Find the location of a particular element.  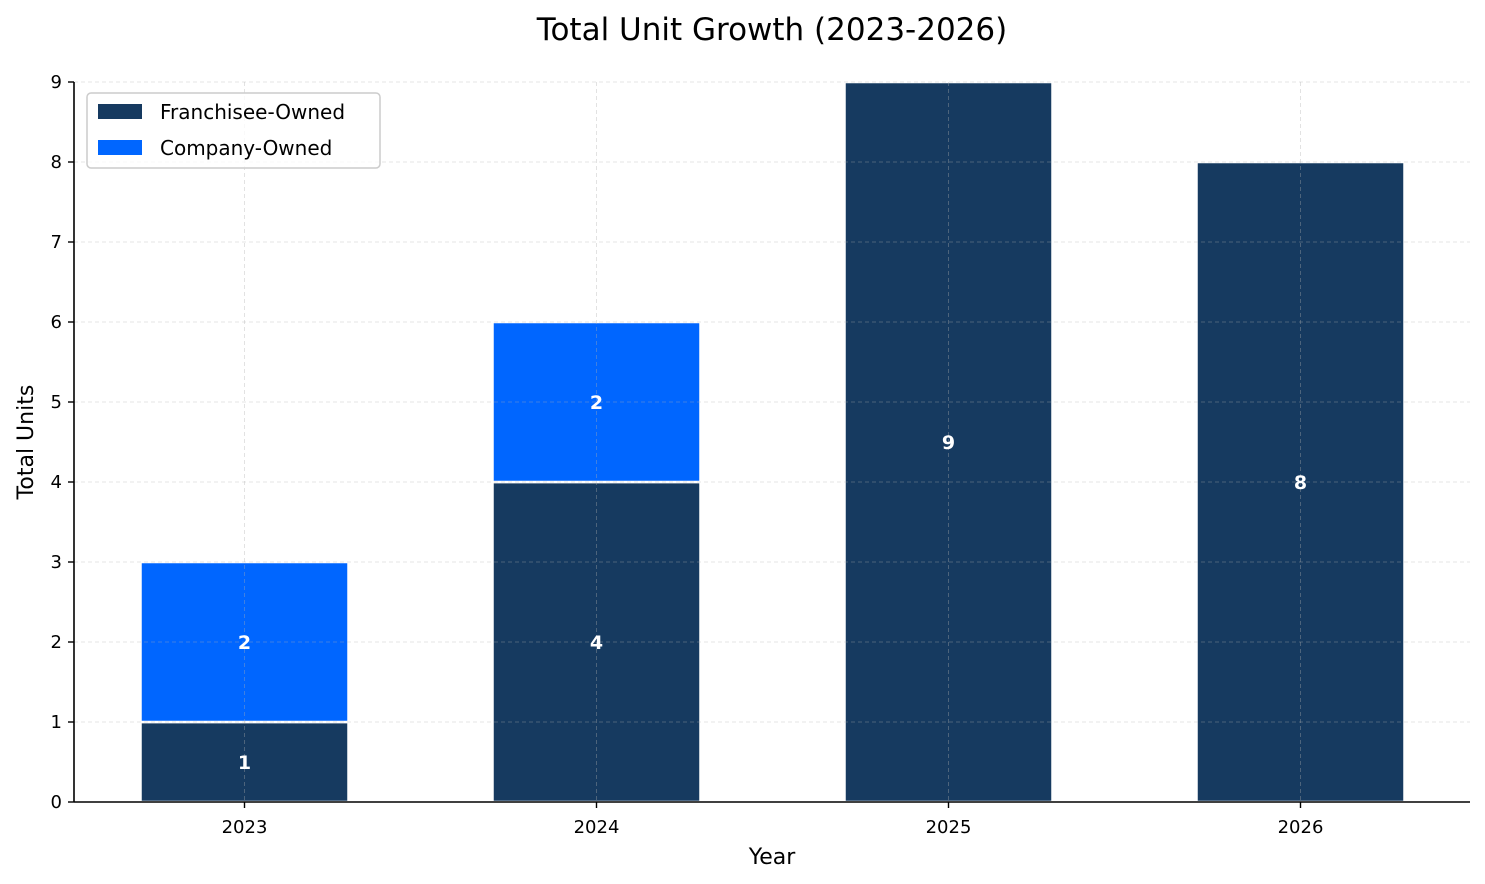

data-label: 8 is located at coordinates (1300, 483).